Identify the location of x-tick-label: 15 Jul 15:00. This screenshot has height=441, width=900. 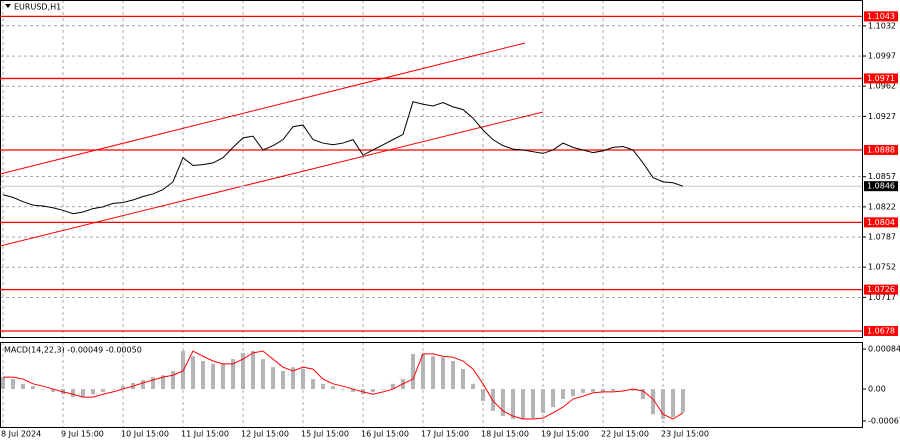
(325, 434).